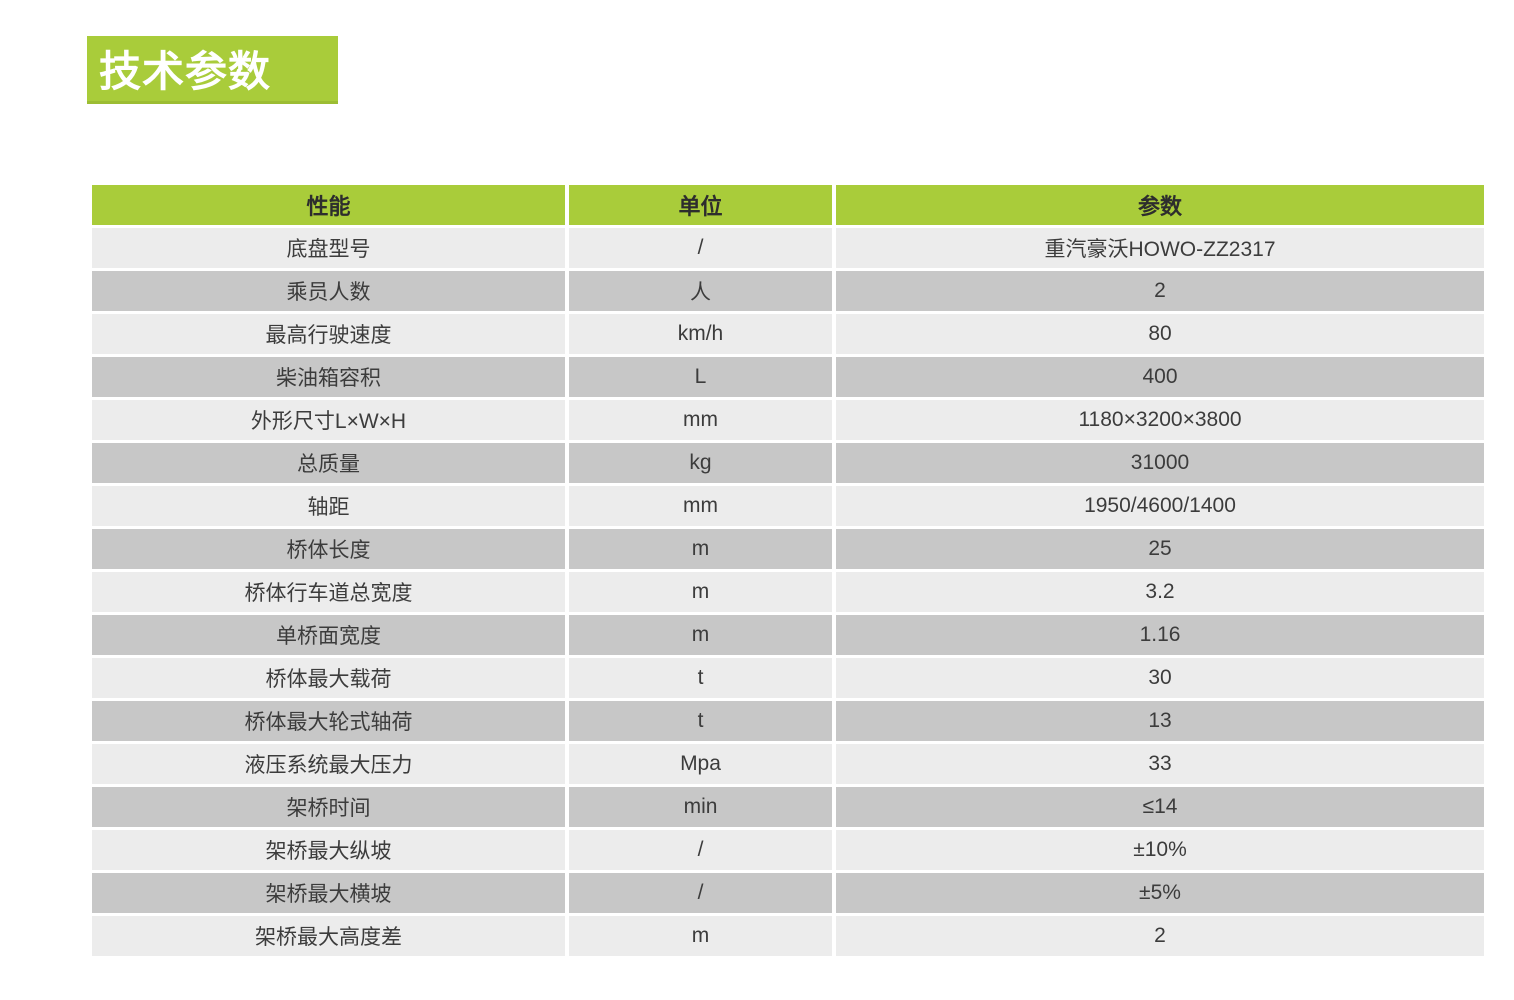 Image resolution: width=1514 pixels, height=1000 pixels. What do you see at coordinates (328, 377) in the screenshot?
I see `spec-name-cell: 柴油箱容积` at bounding box center [328, 377].